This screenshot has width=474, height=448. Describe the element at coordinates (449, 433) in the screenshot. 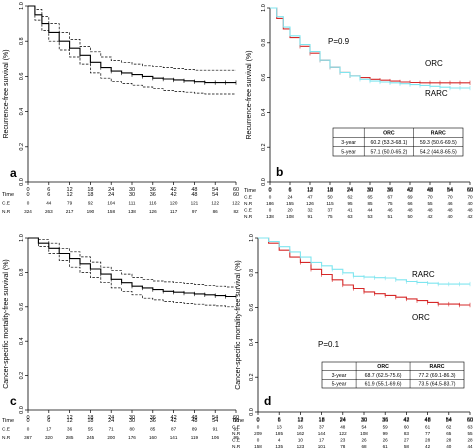

I see `risk-table-cell: 65` at that location.